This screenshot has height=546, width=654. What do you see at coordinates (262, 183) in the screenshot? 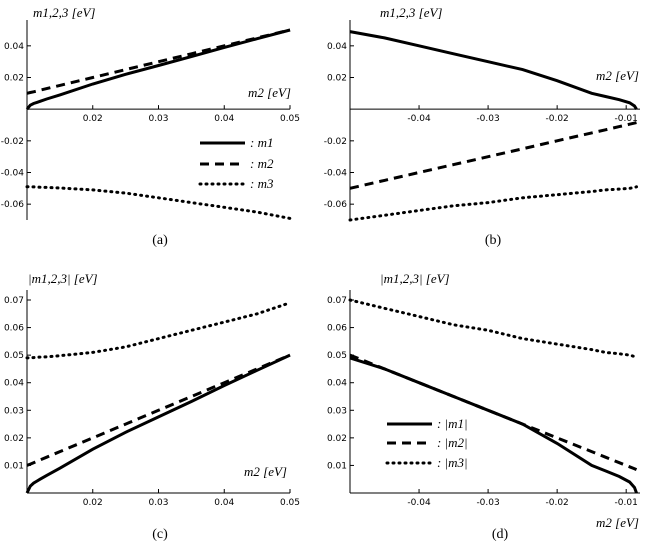
I see `legend-m3-label: : m3` at bounding box center [262, 183].